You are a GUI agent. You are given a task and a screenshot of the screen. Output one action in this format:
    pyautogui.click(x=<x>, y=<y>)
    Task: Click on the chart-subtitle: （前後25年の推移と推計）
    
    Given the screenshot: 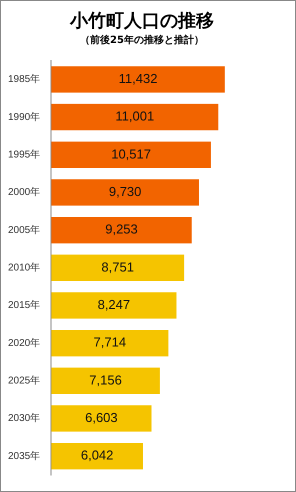 What is the action you would take?
    pyautogui.click(x=142, y=40)
    